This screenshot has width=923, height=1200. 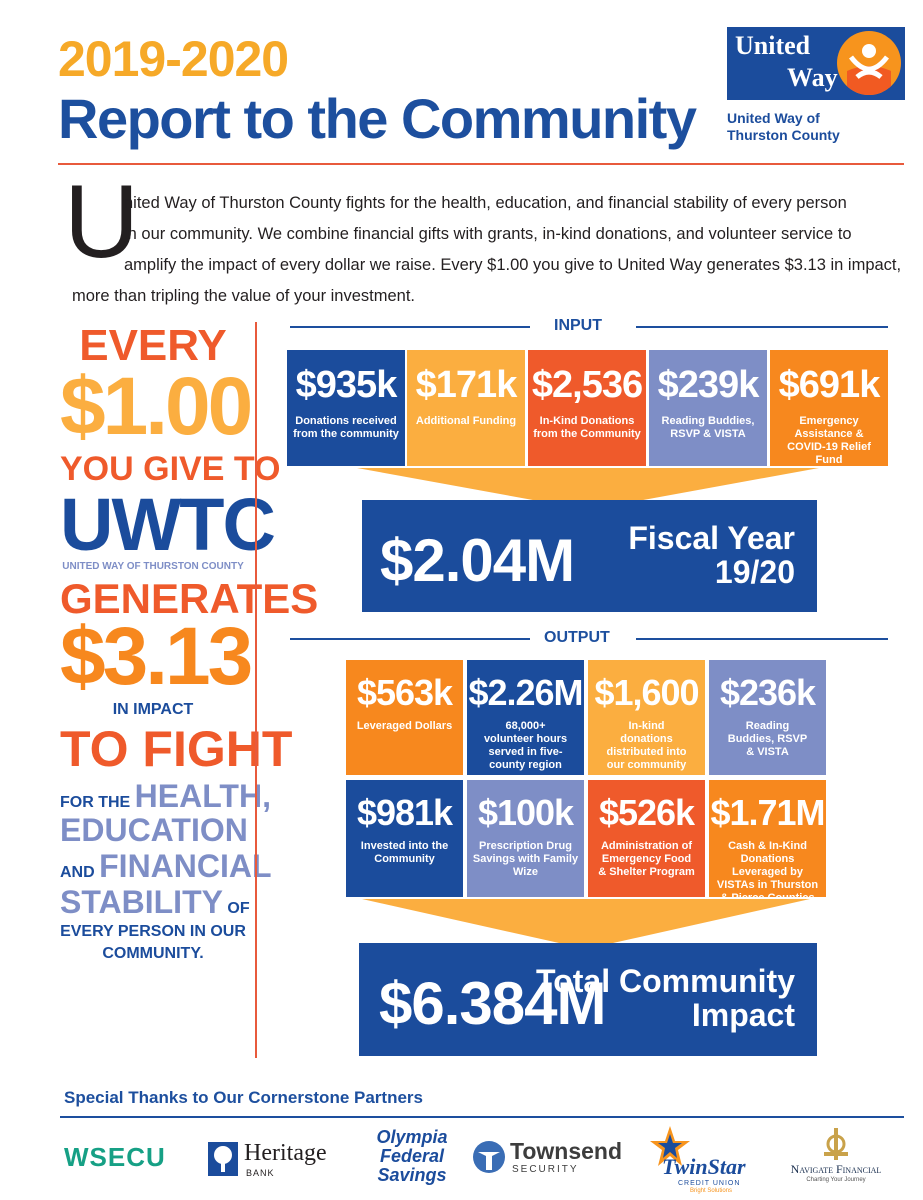 I want to click on united-way-logo: United Way, so click(x=816, y=63).